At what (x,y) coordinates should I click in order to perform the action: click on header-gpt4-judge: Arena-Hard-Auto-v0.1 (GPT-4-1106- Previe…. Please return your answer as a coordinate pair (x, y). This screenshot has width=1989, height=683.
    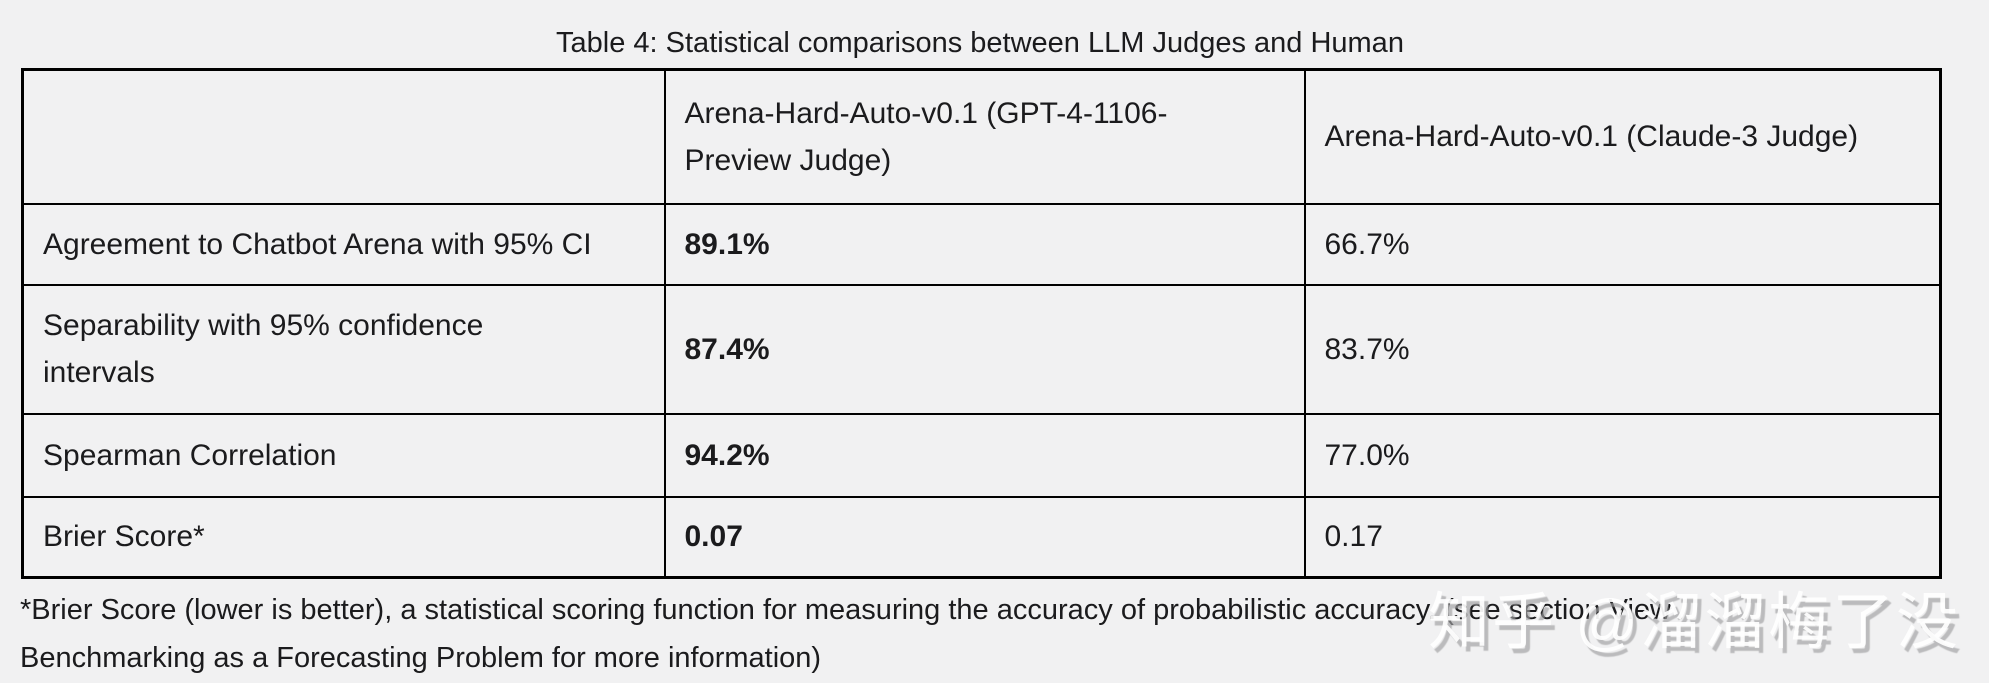
    Looking at the image, I should click on (984, 136).